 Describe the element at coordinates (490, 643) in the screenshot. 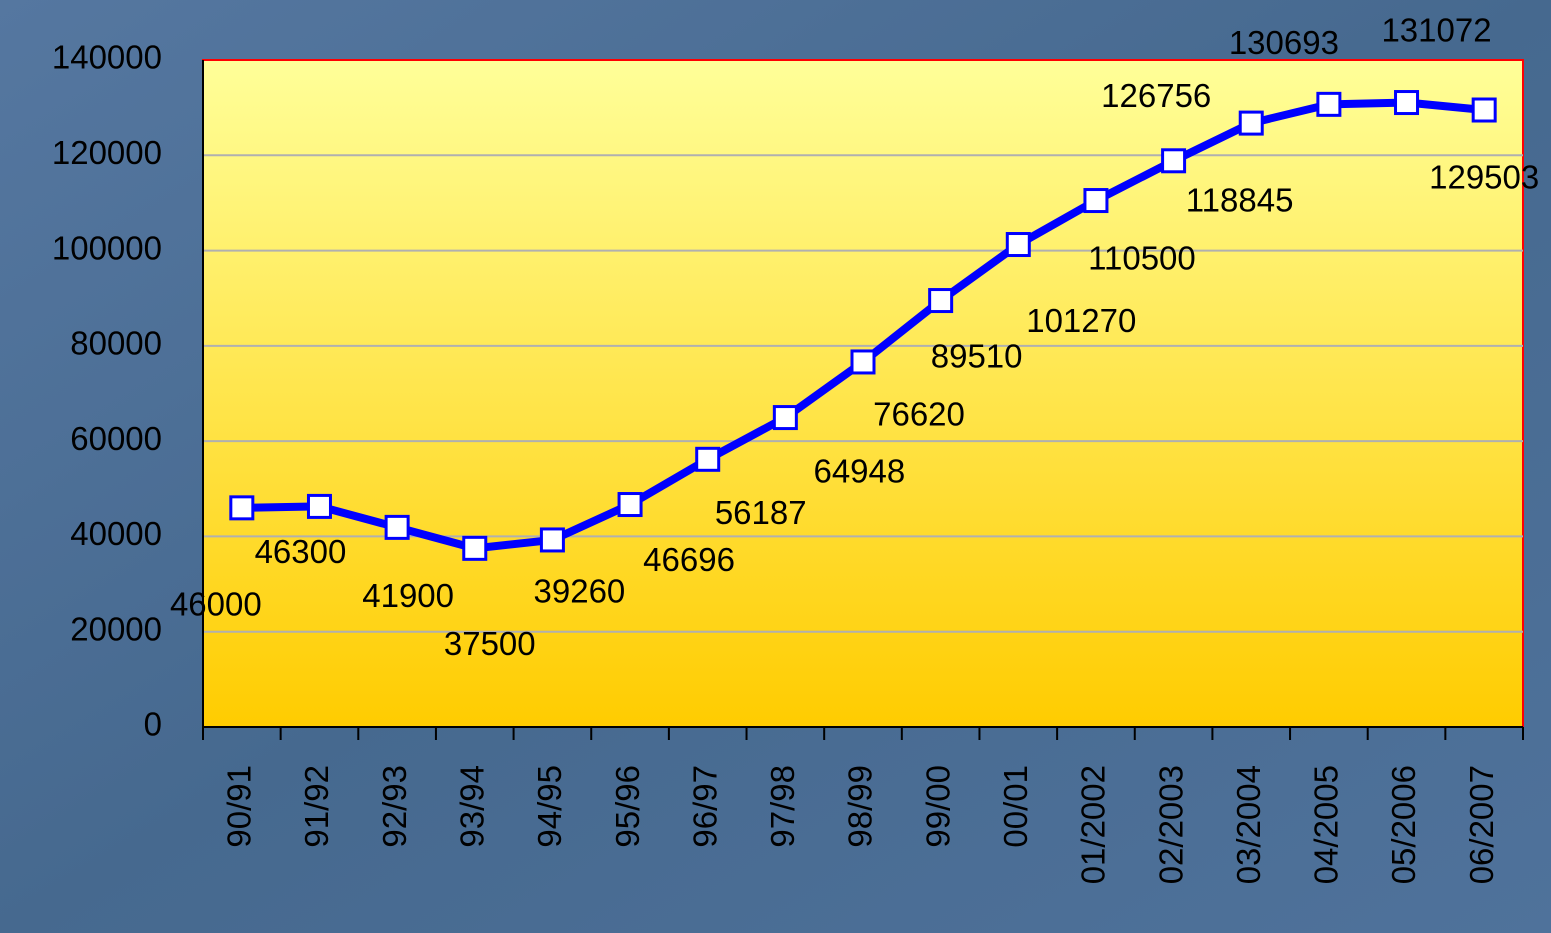

I see `data-label: 37500` at that location.